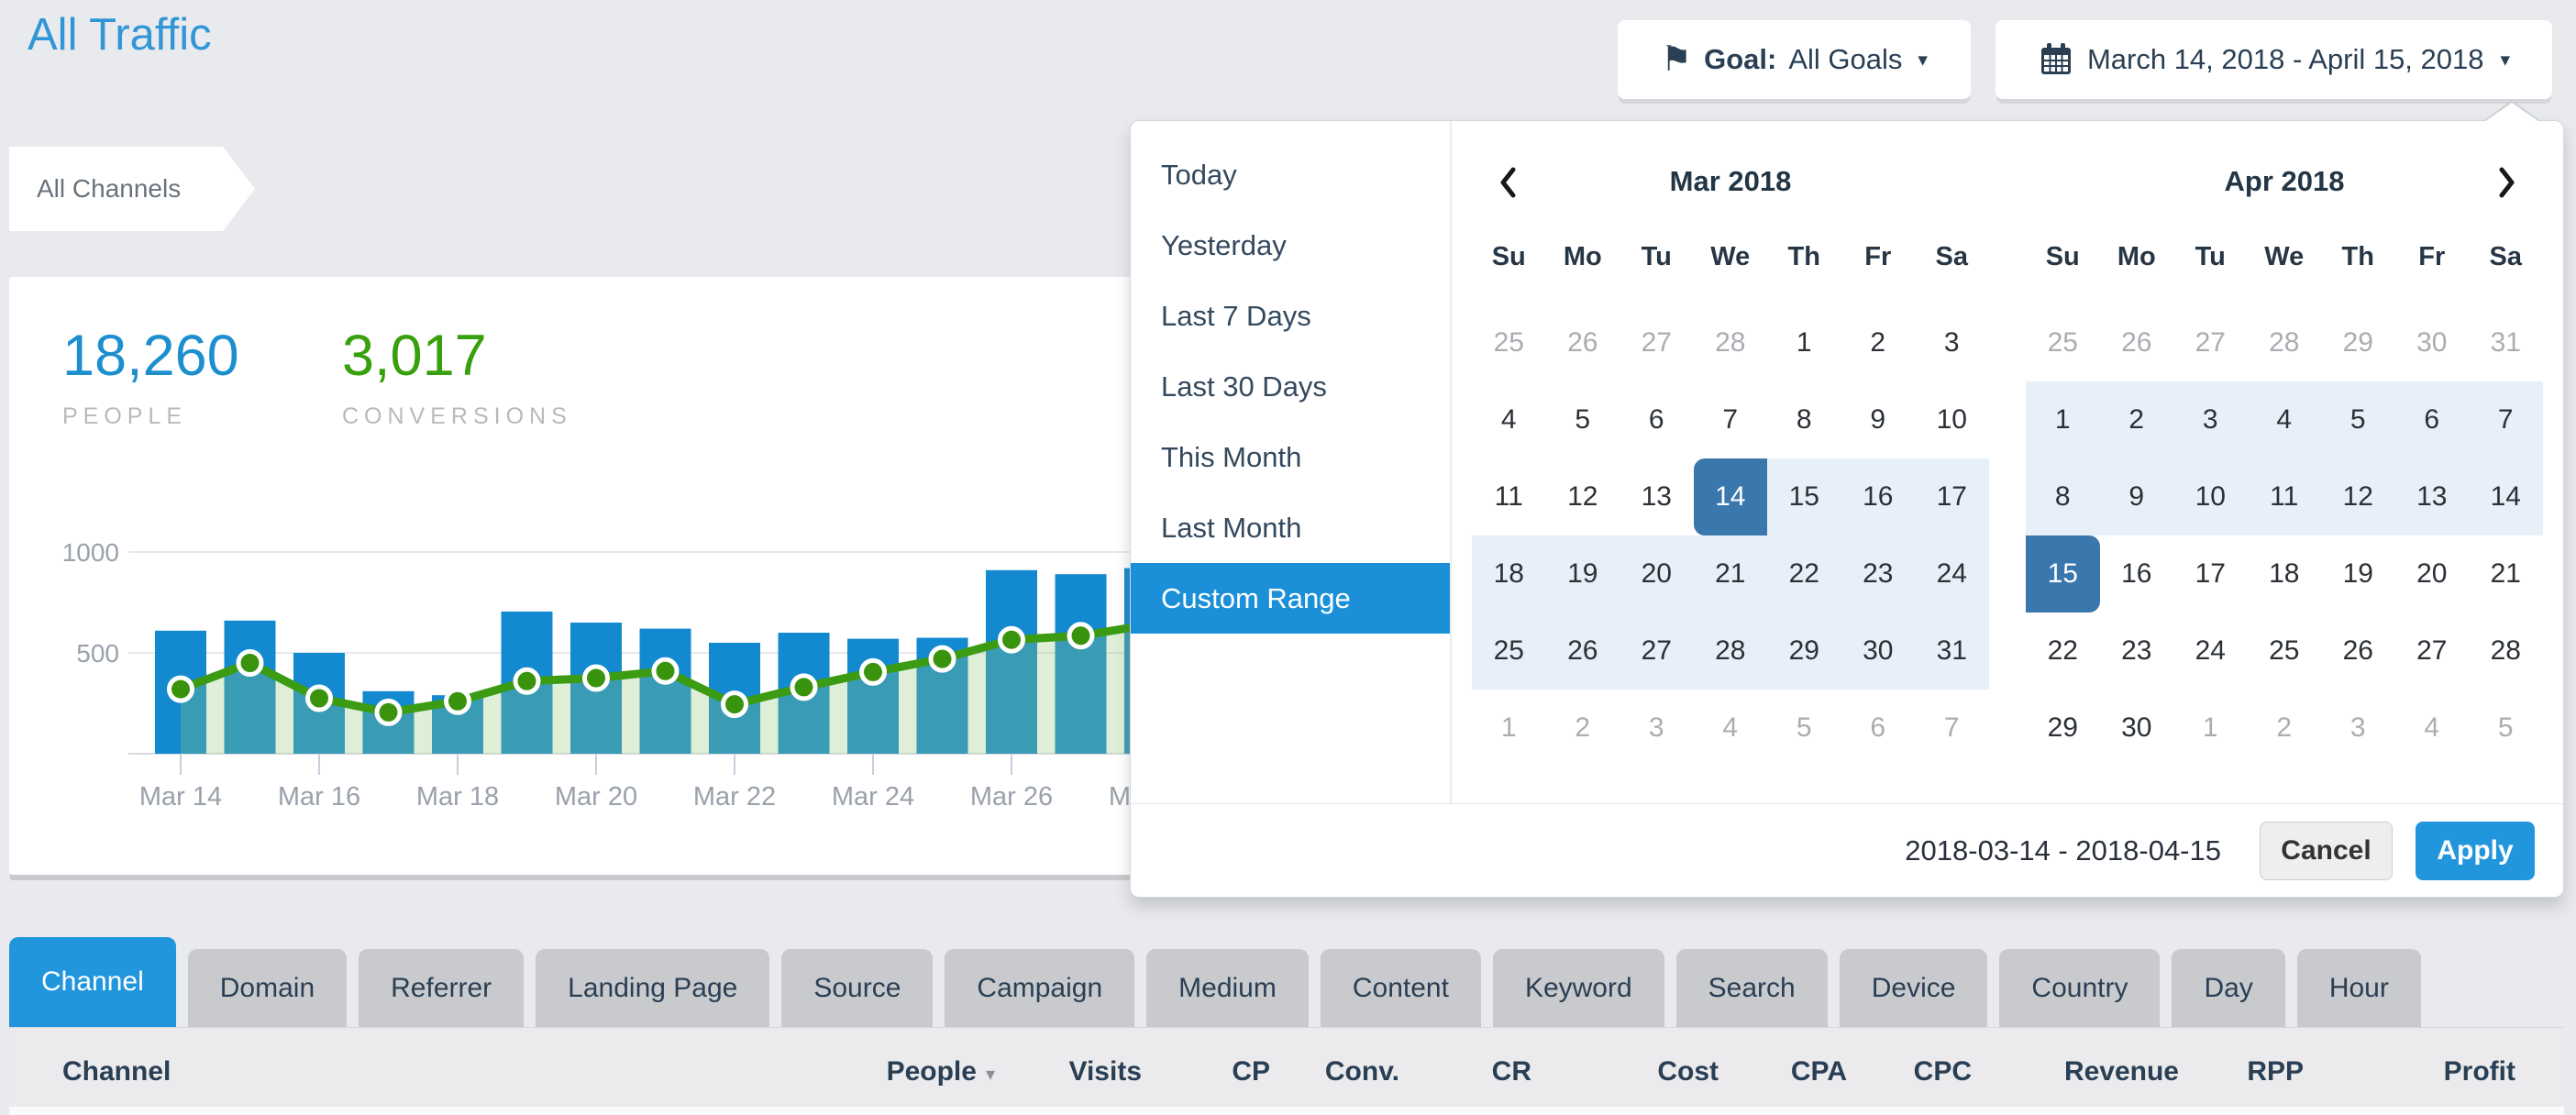 This screenshot has width=2576, height=1115. I want to click on column-header-cost: Cost, so click(1625, 1071).